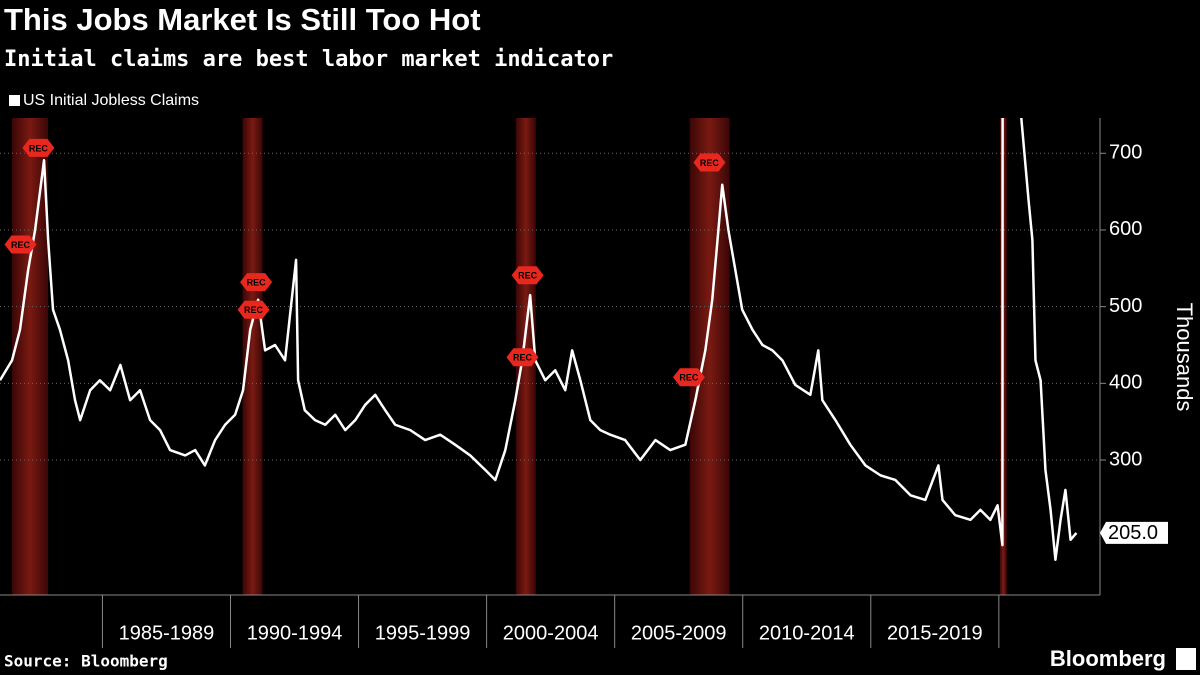  What do you see at coordinates (423, 633) in the screenshot?
I see `x-tick-label: 1995-1999` at bounding box center [423, 633].